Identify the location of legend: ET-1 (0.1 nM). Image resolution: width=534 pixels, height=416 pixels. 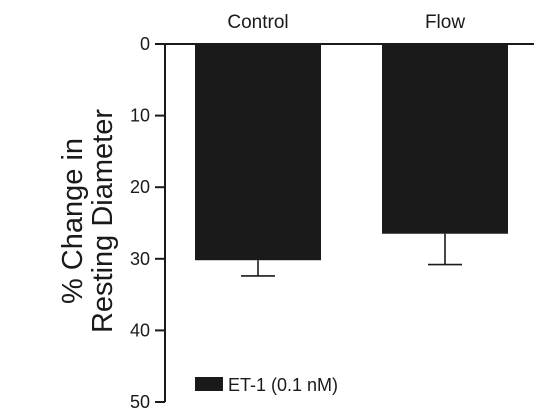
(266, 385).